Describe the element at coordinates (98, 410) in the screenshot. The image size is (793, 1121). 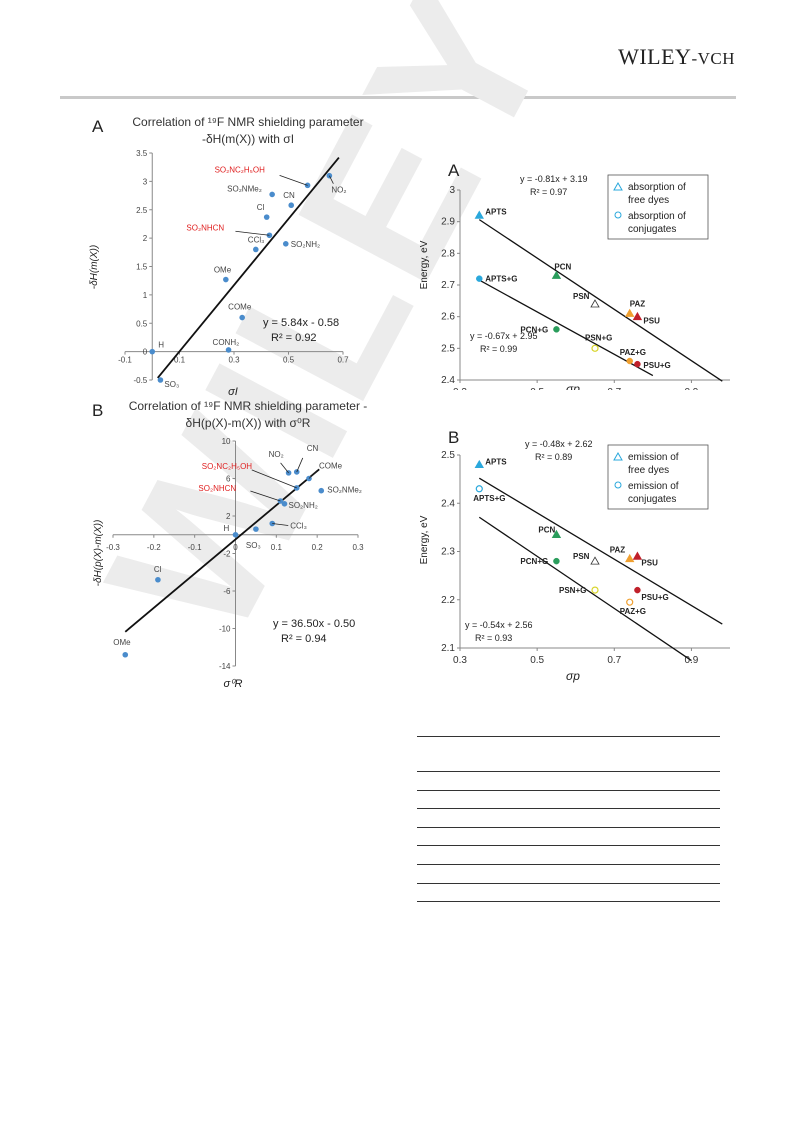
I see `panel-letter-left-b: B` at that location.